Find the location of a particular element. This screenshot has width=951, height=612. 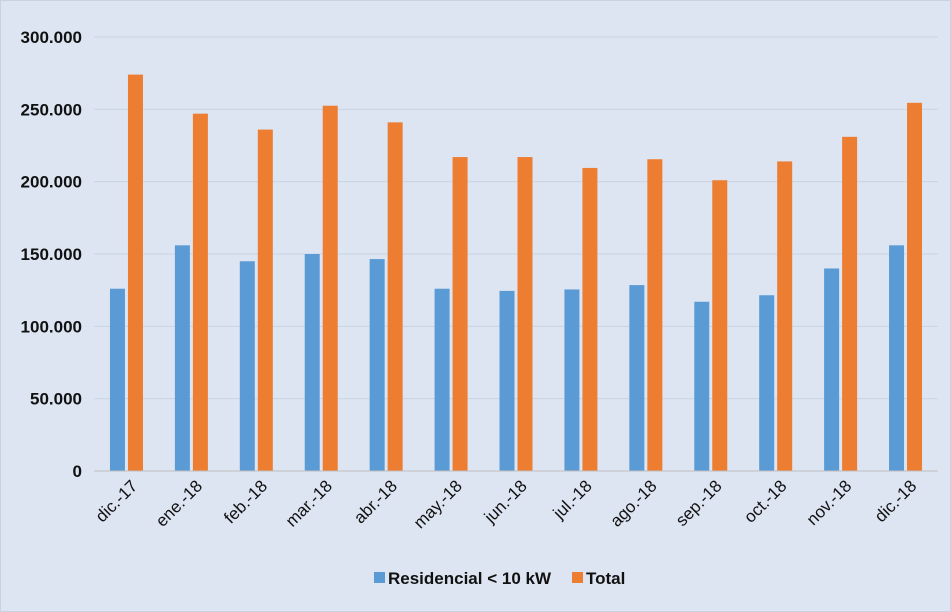

x-tick-label: mar.-18 is located at coordinates (309, 503).